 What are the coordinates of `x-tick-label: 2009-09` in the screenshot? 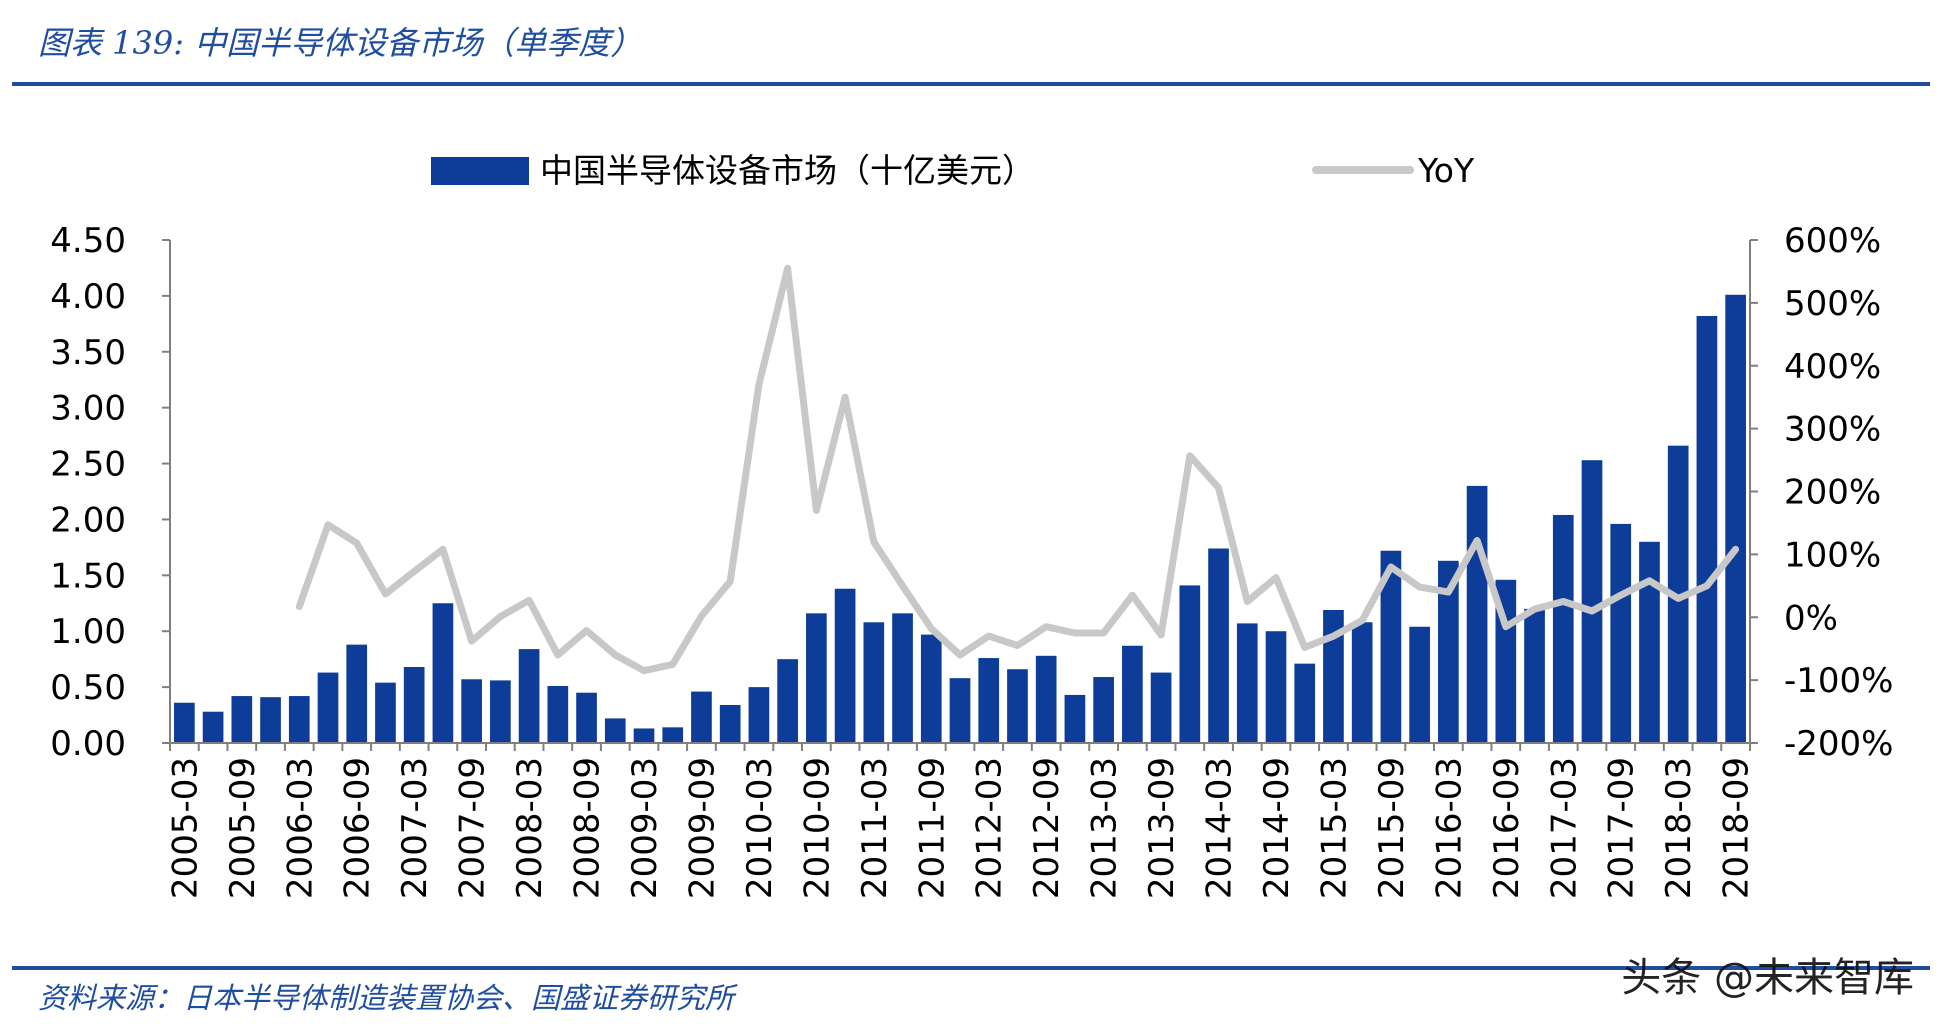 It's located at (702, 828).